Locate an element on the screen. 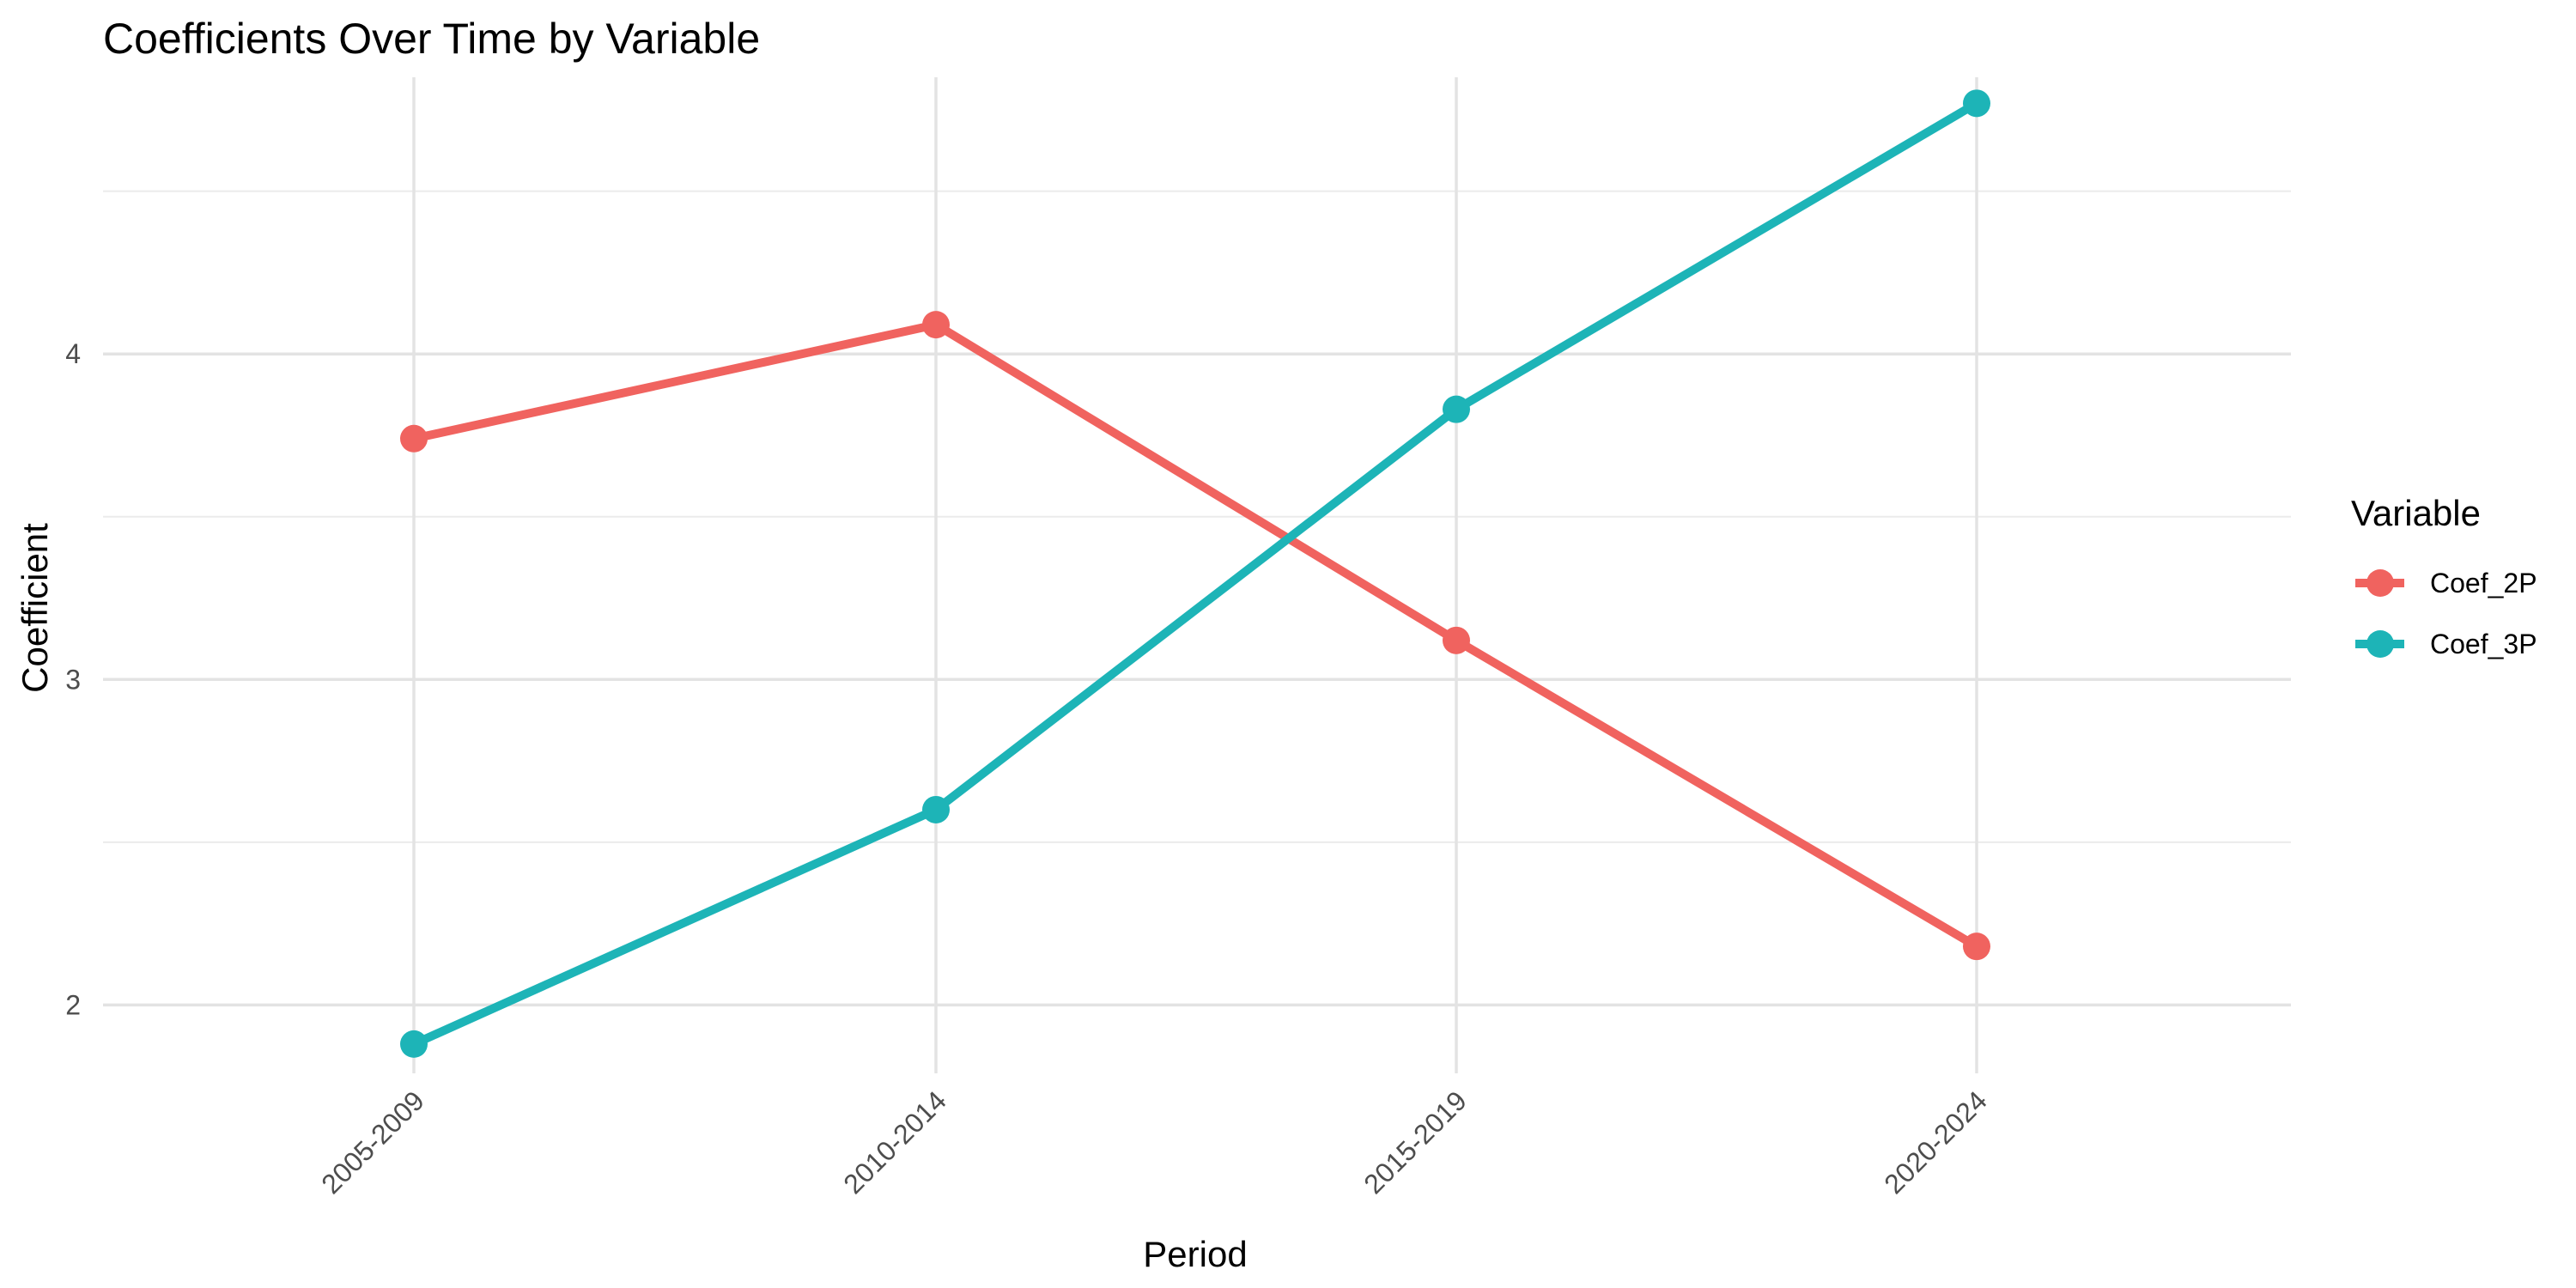 The height and width of the screenshot is (1288, 2576). legend-title: Variable is located at coordinates (2416, 513).